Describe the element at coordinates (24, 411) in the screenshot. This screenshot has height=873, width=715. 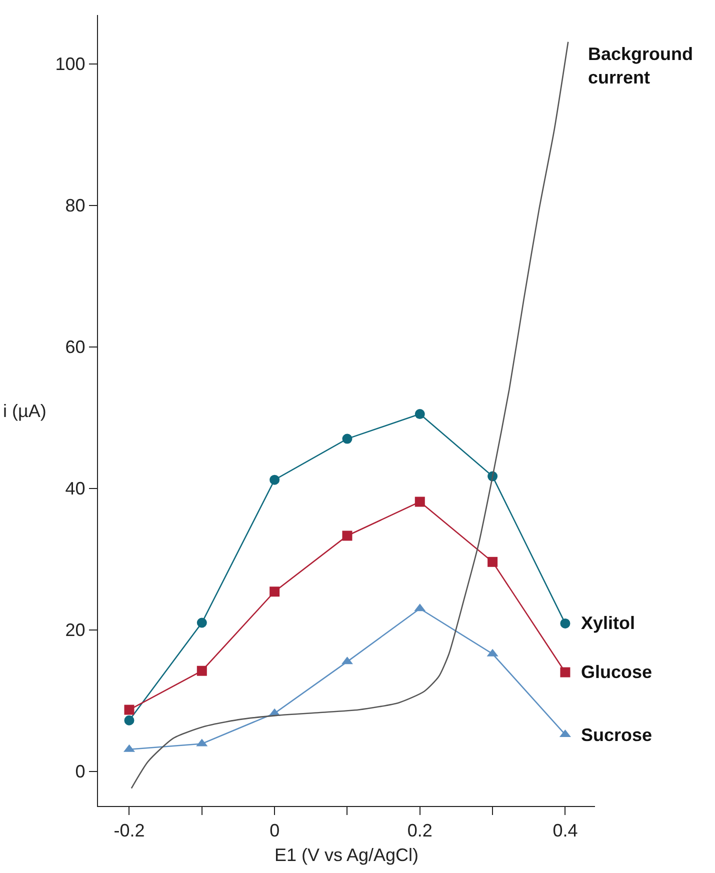
I see `y-axis-title: i (µA)` at that location.